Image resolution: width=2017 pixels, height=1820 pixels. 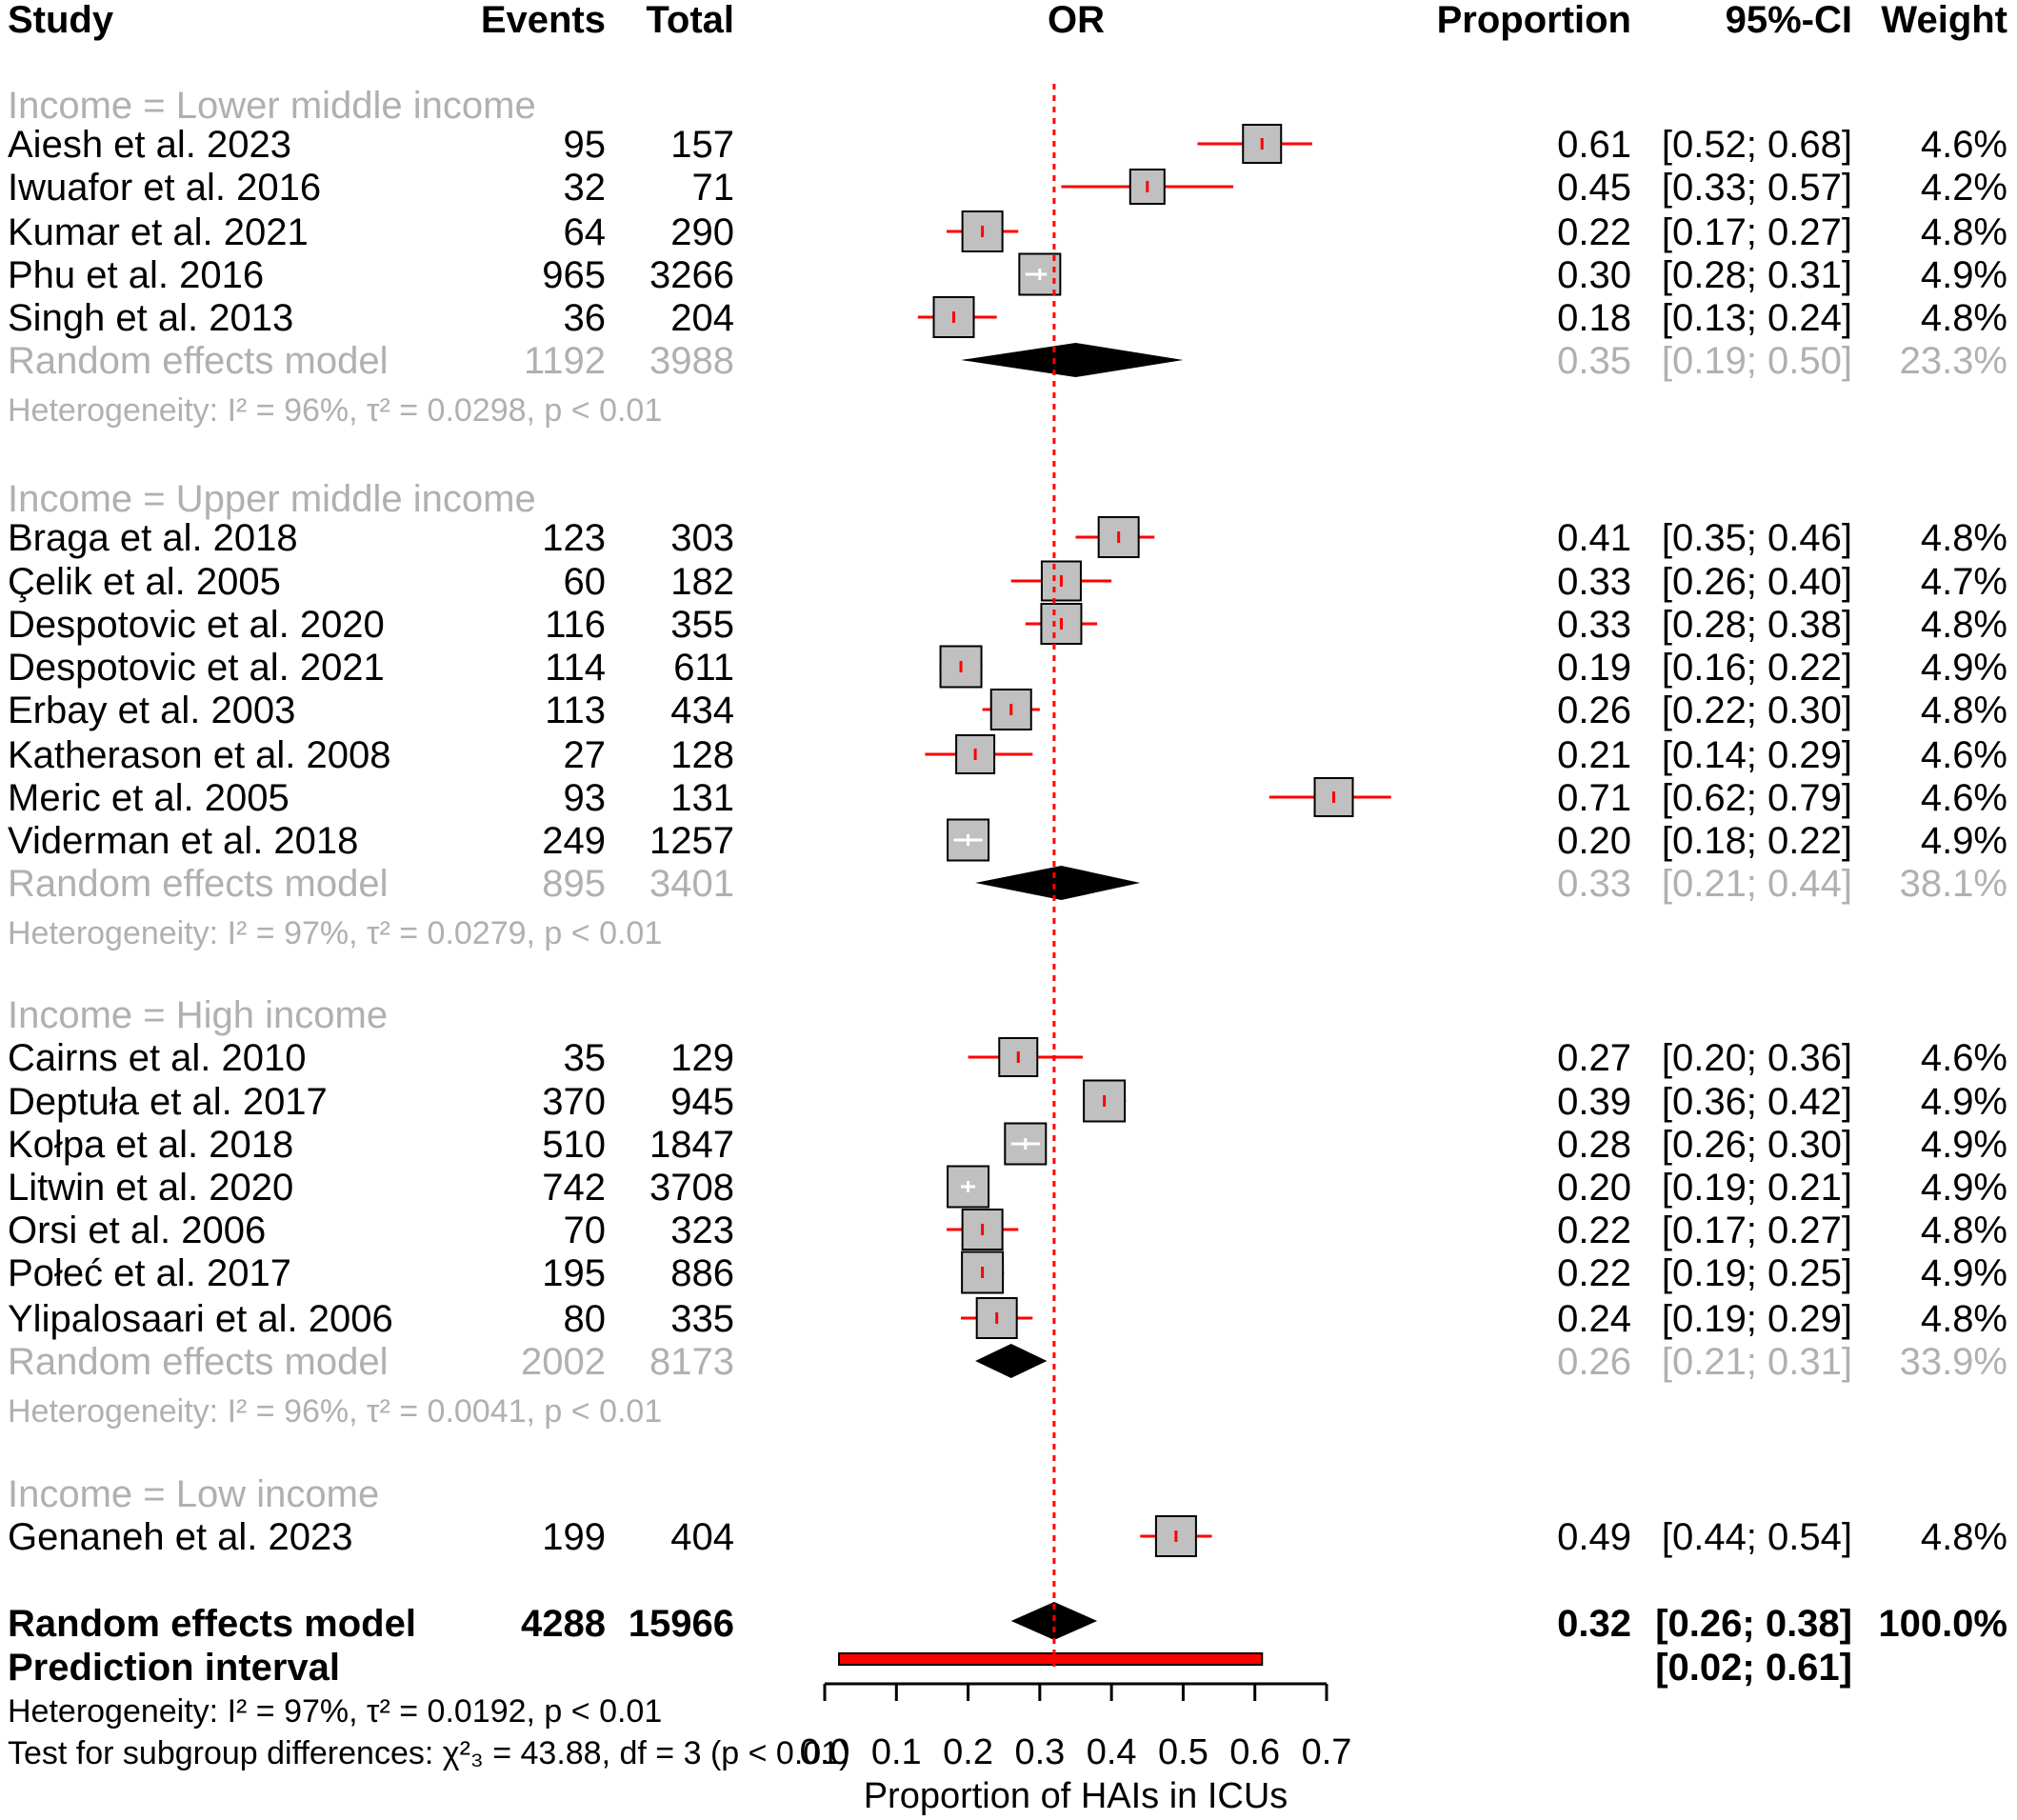 What do you see at coordinates (1757, 275) in the screenshot?
I see `study-ci: [0.28; 0.31]` at bounding box center [1757, 275].